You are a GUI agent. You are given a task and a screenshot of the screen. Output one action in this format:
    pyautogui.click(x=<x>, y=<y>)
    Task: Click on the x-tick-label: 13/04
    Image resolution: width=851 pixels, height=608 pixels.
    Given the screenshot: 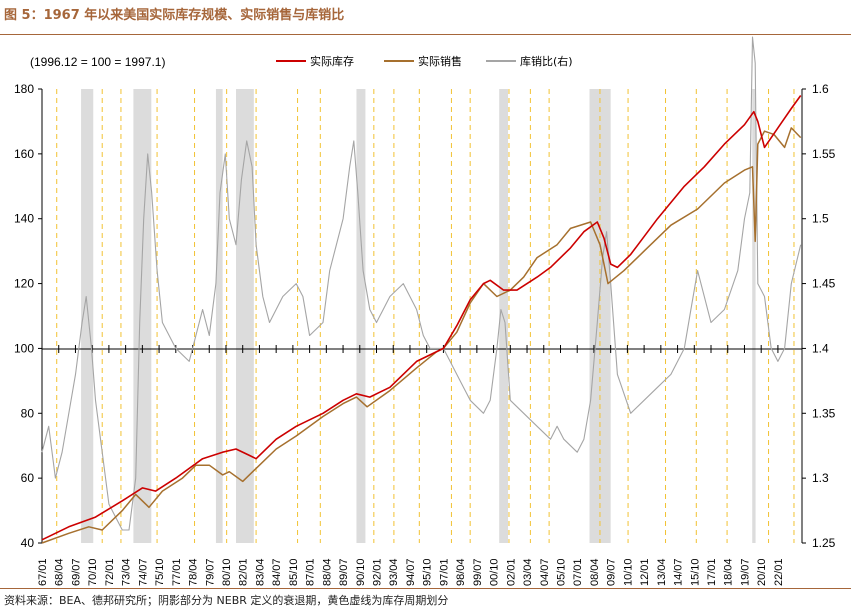 What is the action you would take?
    pyautogui.click(x=662, y=572)
    